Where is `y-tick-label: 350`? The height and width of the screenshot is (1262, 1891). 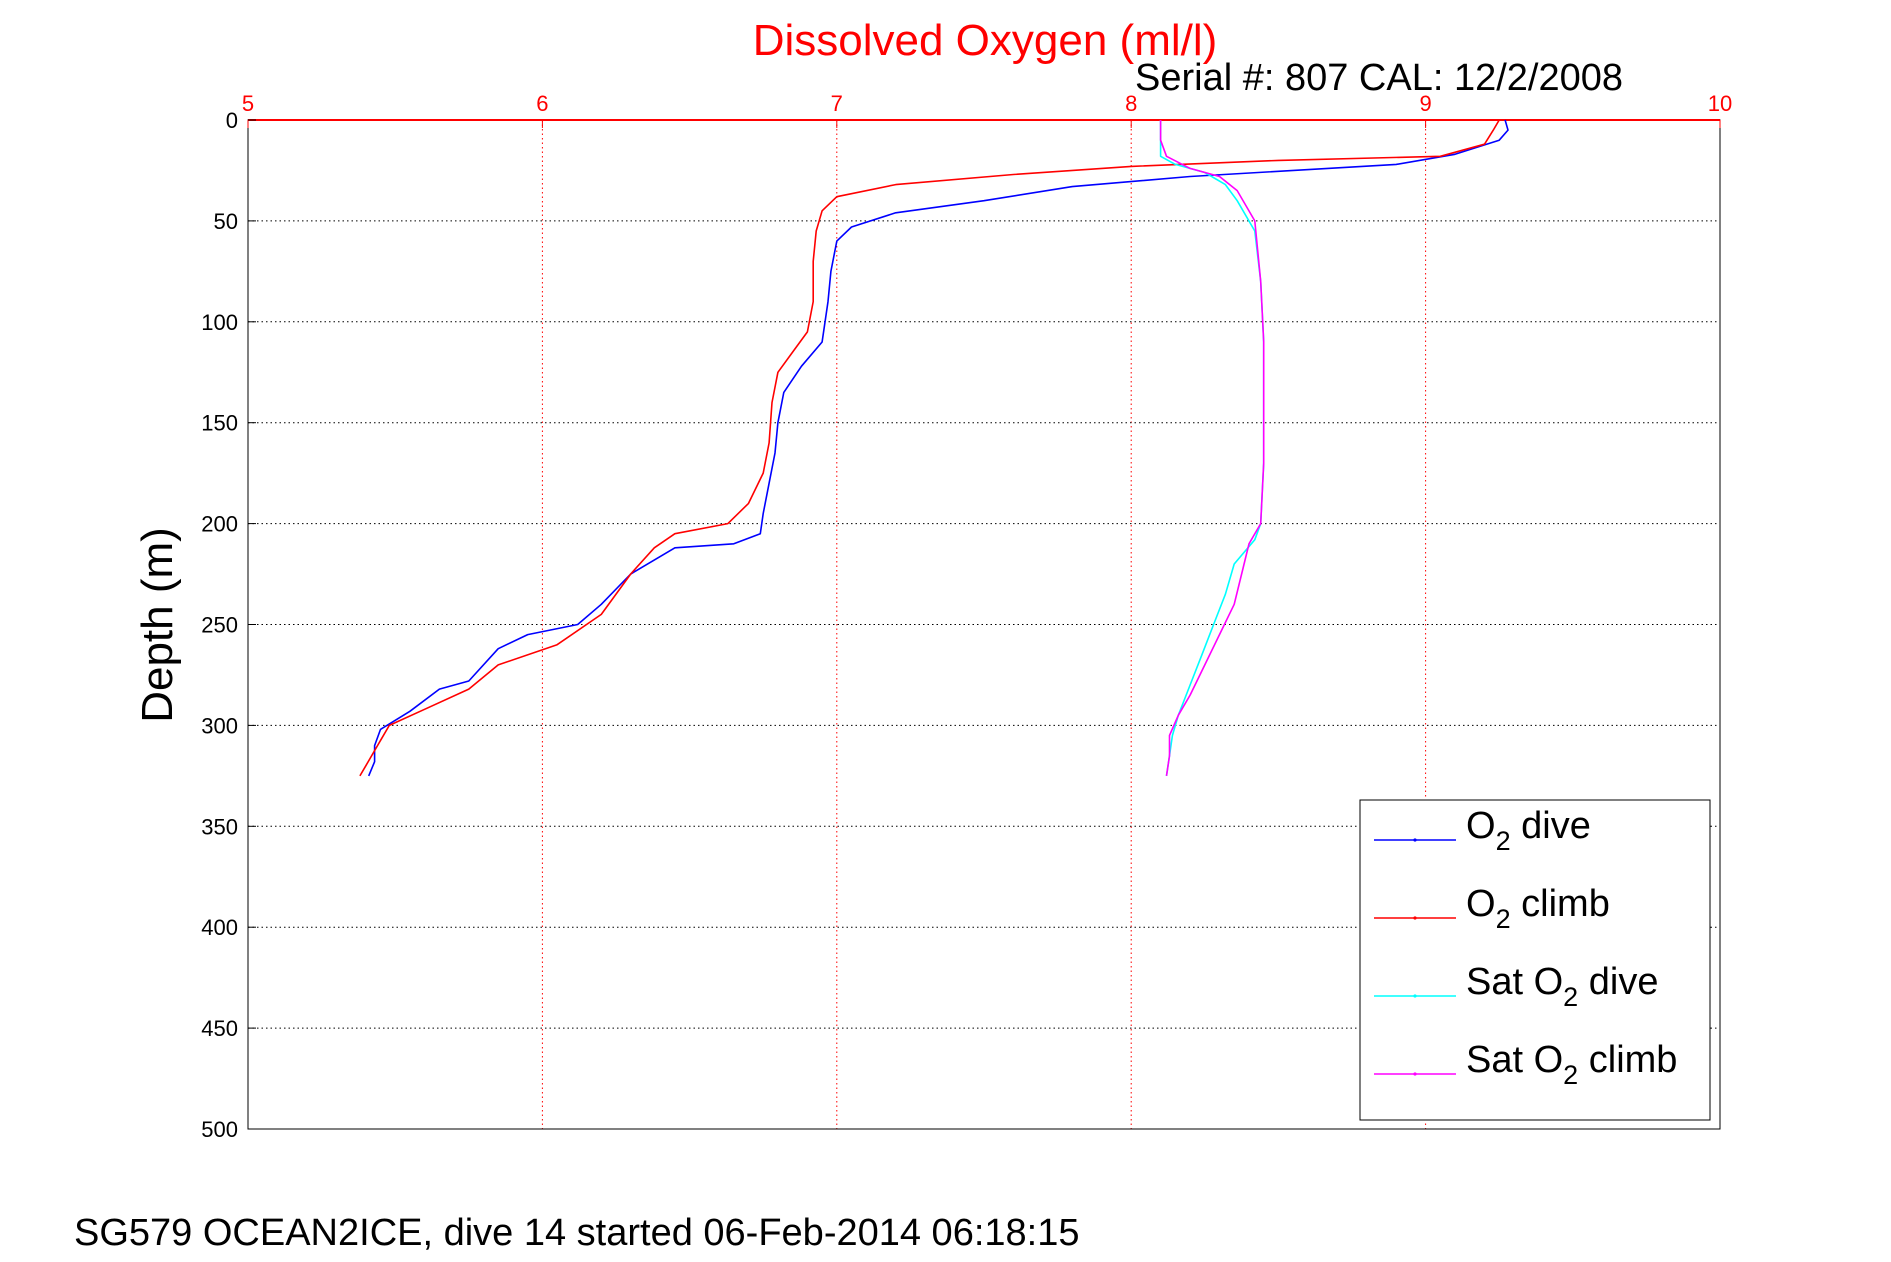 y-tick-label: 350 is located at coordinates (219, 826).